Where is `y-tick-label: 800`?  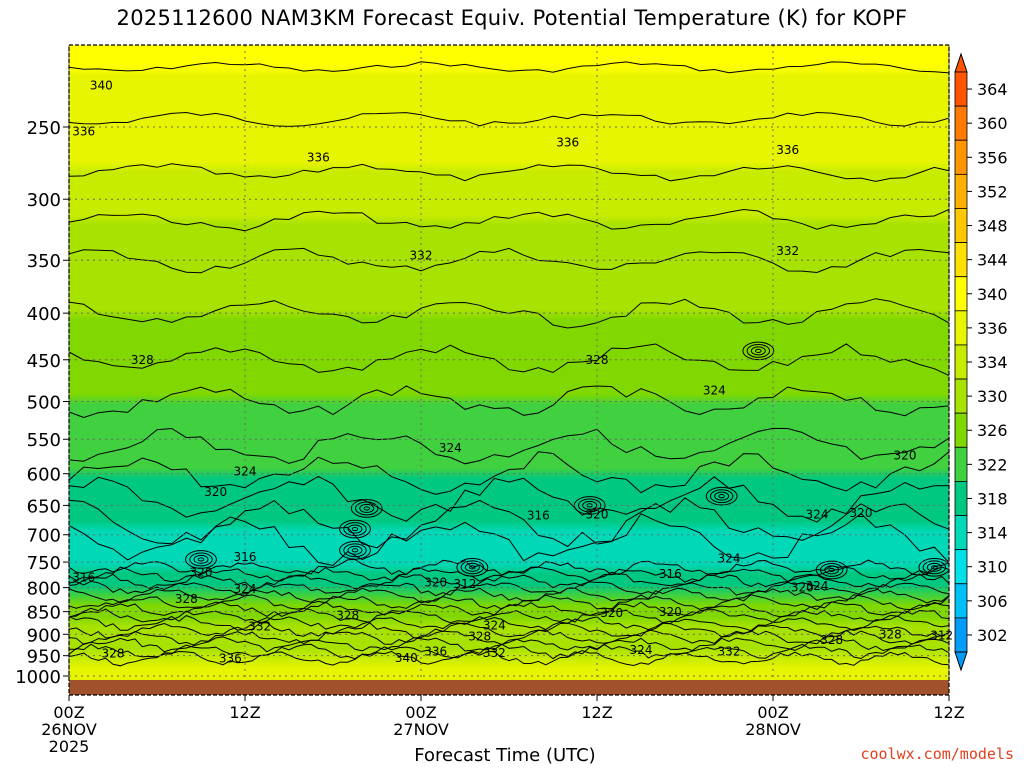
y-tick-label: 800 is located at coordinates (44, 589).